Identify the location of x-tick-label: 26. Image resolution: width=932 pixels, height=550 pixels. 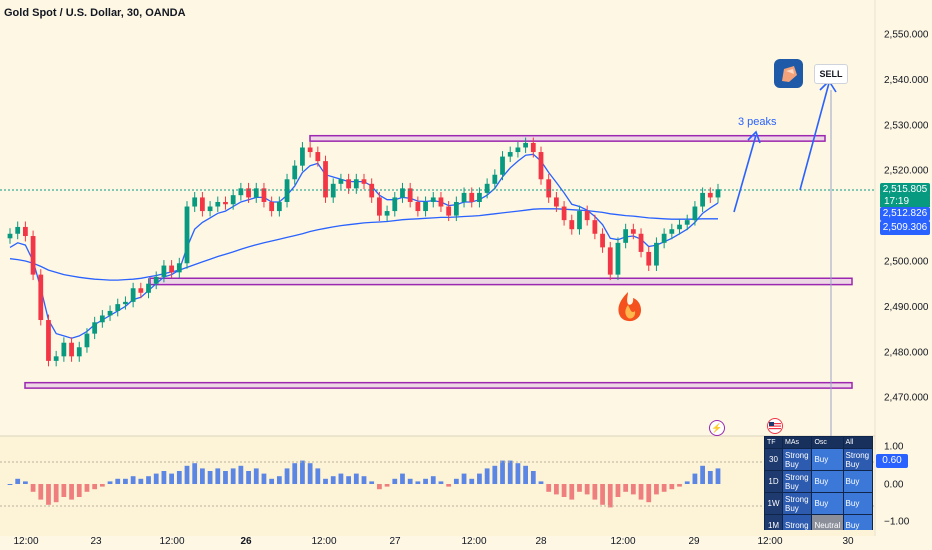
(246, 541).